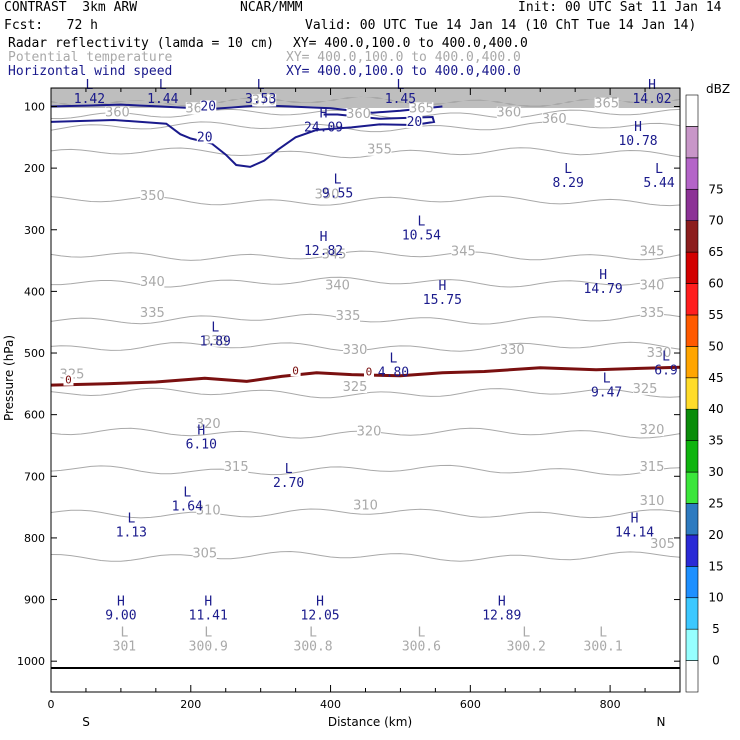 This screenshot has height=740, width=740. I want to click on y-tick-label: 200, so click(34, 168).